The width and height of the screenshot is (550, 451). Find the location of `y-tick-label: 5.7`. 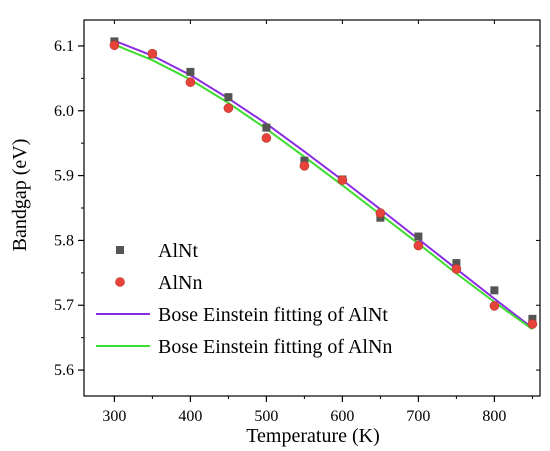

y-tick-label: 5.7 is located at coordinates (64, 305).